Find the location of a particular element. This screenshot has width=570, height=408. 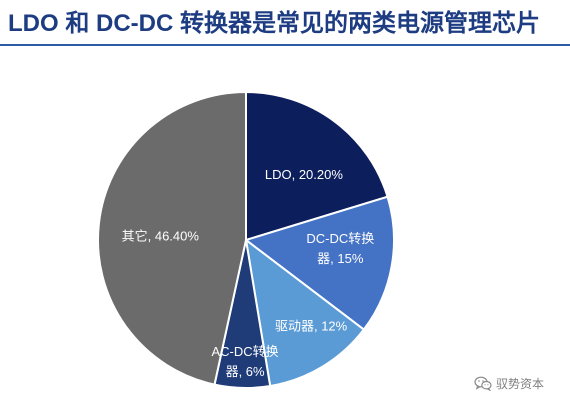

pie-slice-dc-dc is located at coordinates (320, 263).